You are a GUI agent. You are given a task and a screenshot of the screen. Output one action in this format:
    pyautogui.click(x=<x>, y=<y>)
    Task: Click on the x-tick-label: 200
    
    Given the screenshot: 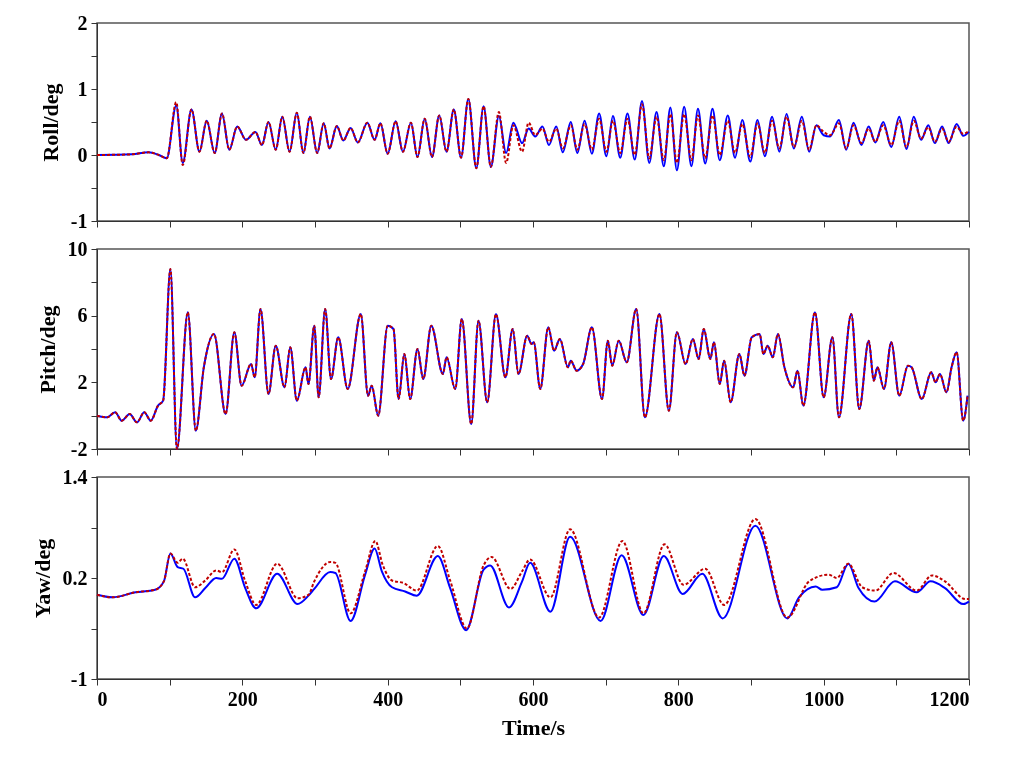 What is the action you would take?
    pyautogui.click(x=242, y=698)
    